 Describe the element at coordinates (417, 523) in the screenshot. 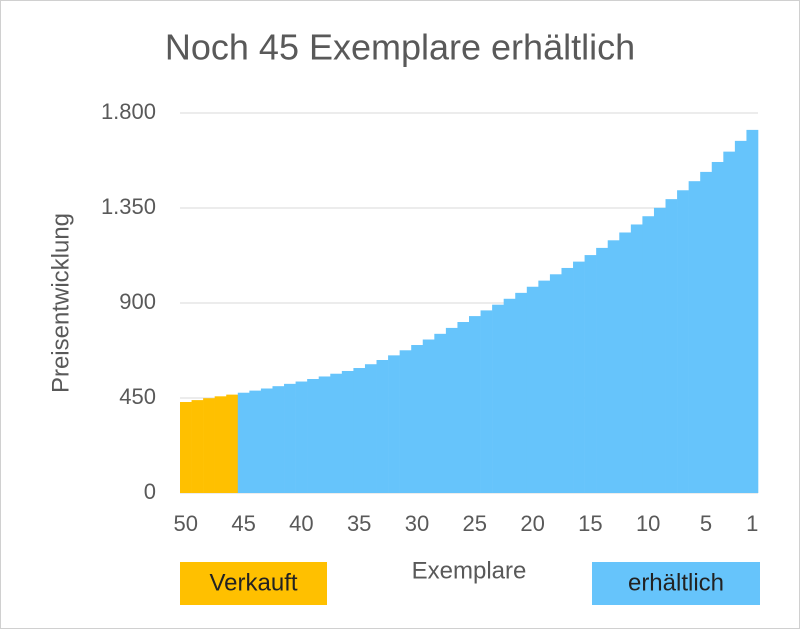

I see `x-tick-label: 30` at that location.